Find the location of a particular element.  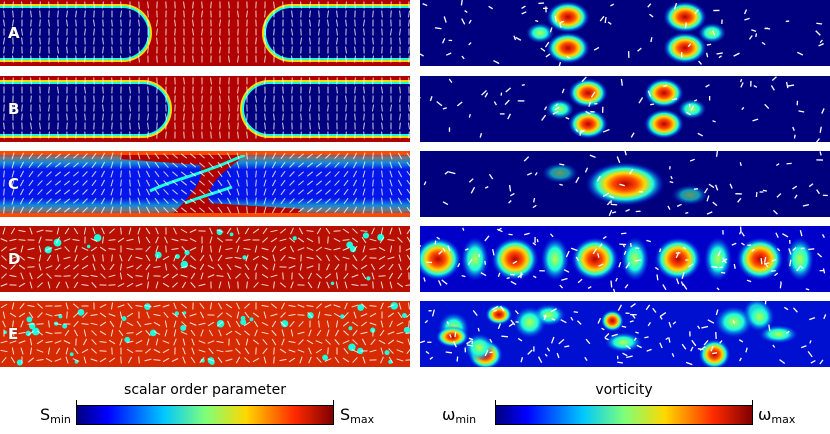

order-field-c is located at coordinates (205, 184).